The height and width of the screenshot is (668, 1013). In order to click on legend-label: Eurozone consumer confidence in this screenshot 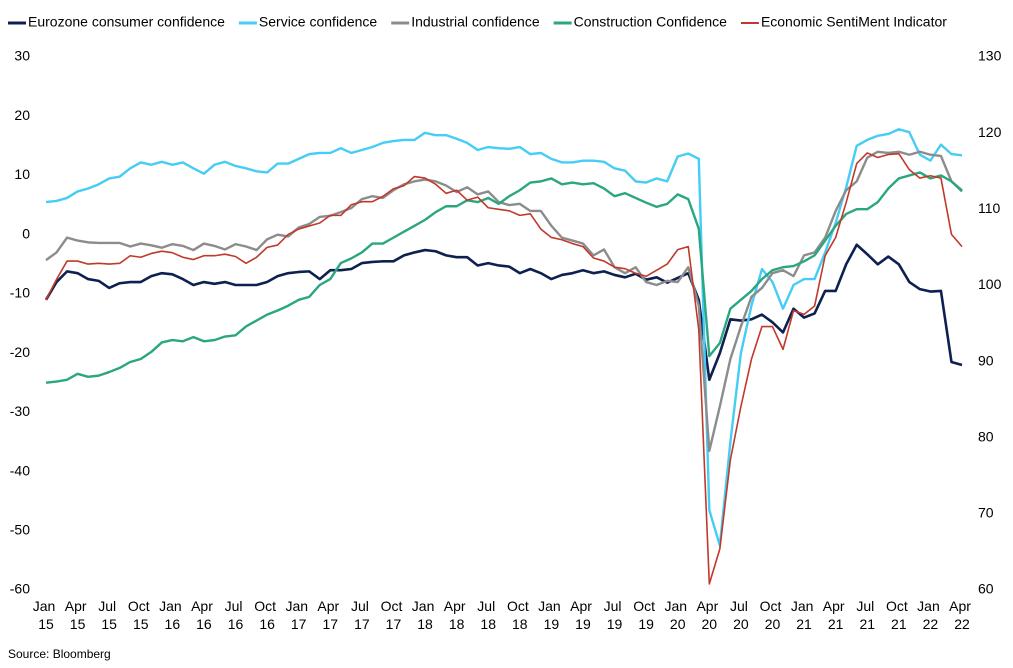, I will do `click(126, 22)`.